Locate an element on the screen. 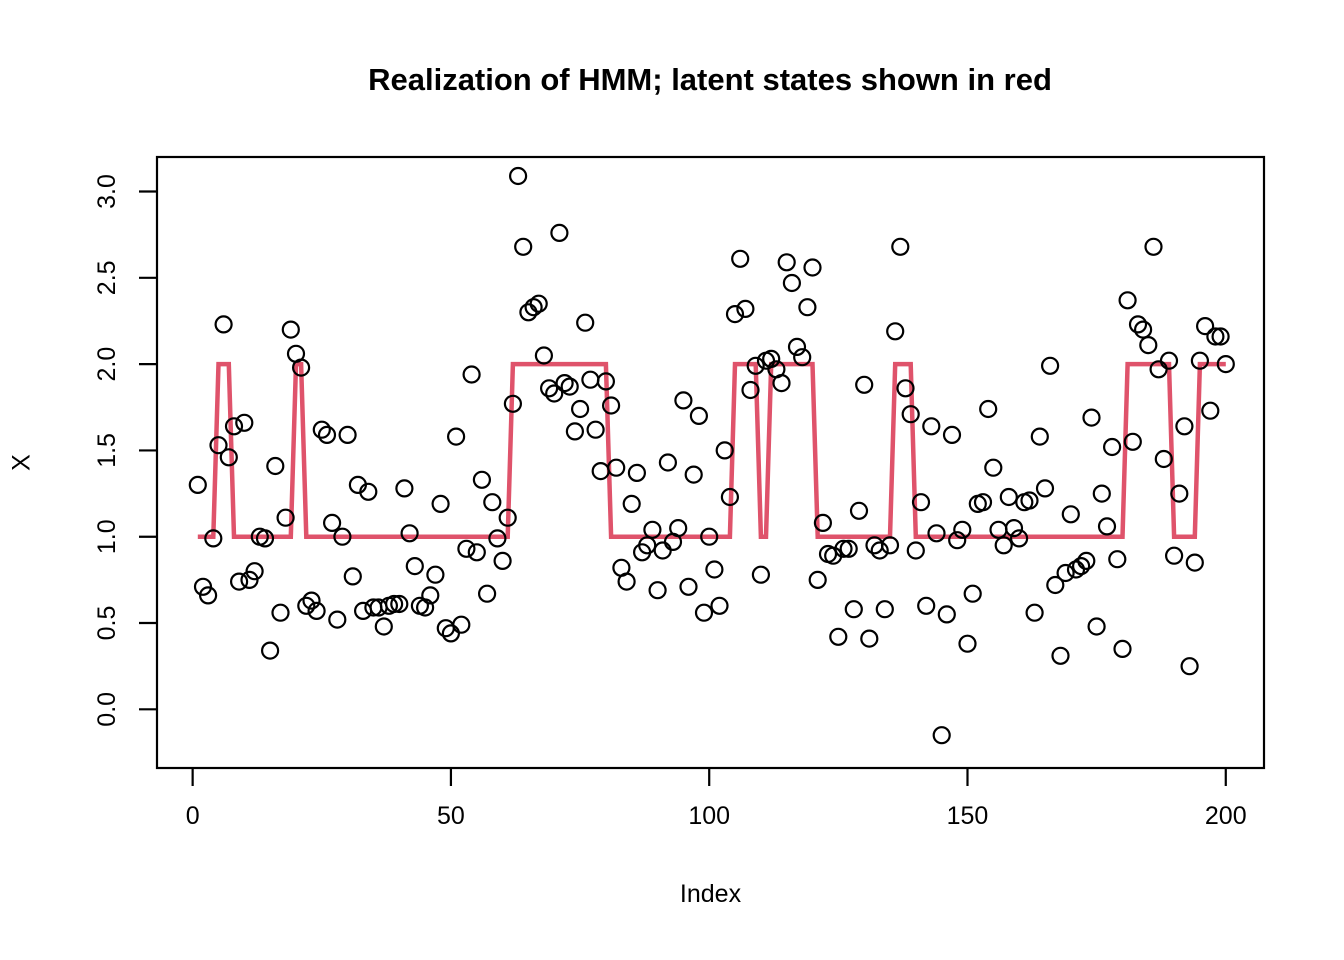 This screenshot has height=960, width=1344. y-axis-label: X is located at coordinates (21, 462).